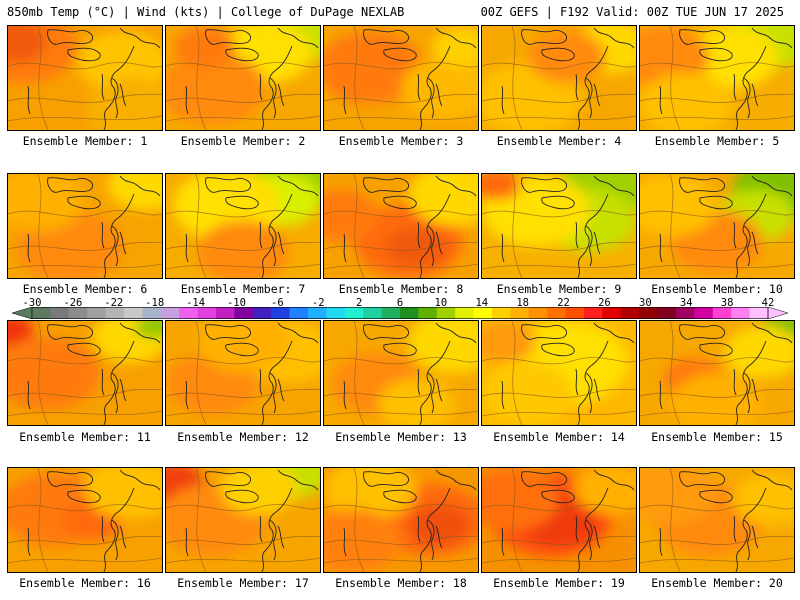 This screenshot has width=800, height=600. What do you see at coordinates (318, 303) in the screenshot?
I see `colorbar-tick-label: -2` at bounding box center [318, 303].